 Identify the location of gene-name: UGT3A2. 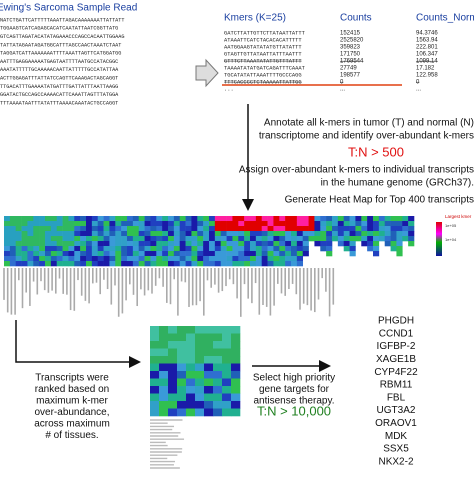
(396, 410).